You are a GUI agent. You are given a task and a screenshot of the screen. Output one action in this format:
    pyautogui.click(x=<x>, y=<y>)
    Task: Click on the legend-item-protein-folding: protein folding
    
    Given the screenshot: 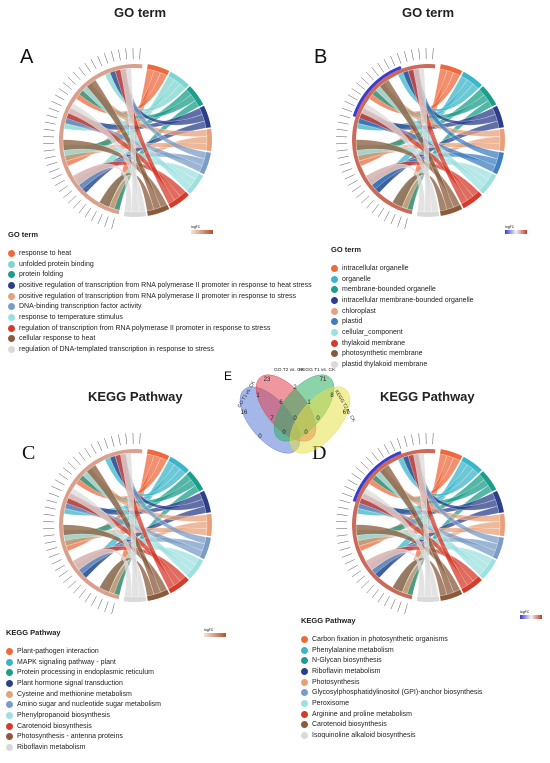 What is the action you would take?
    pyautogui.click(x=160, y=274)
    